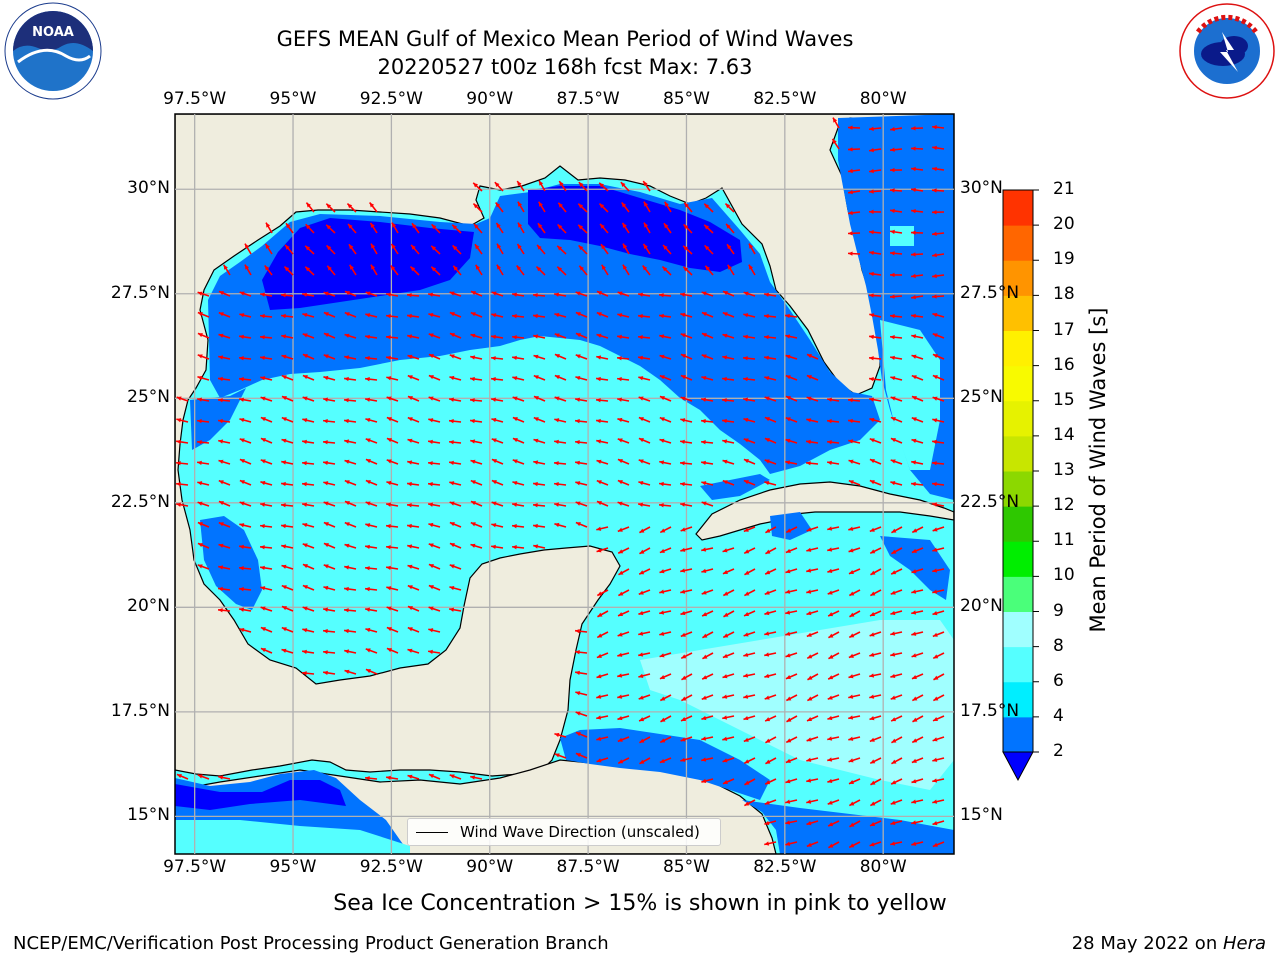 The image size is (1280, 960). I want to click on colorbar-tick-label: 8, so click(1058, 645).